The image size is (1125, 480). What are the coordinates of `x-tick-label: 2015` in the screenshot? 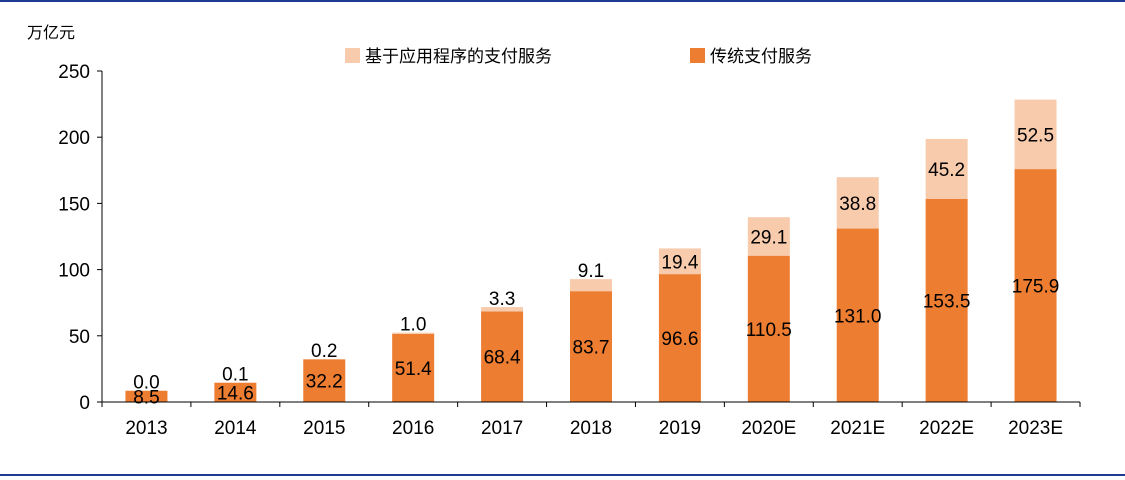 It's located at (324, 428).